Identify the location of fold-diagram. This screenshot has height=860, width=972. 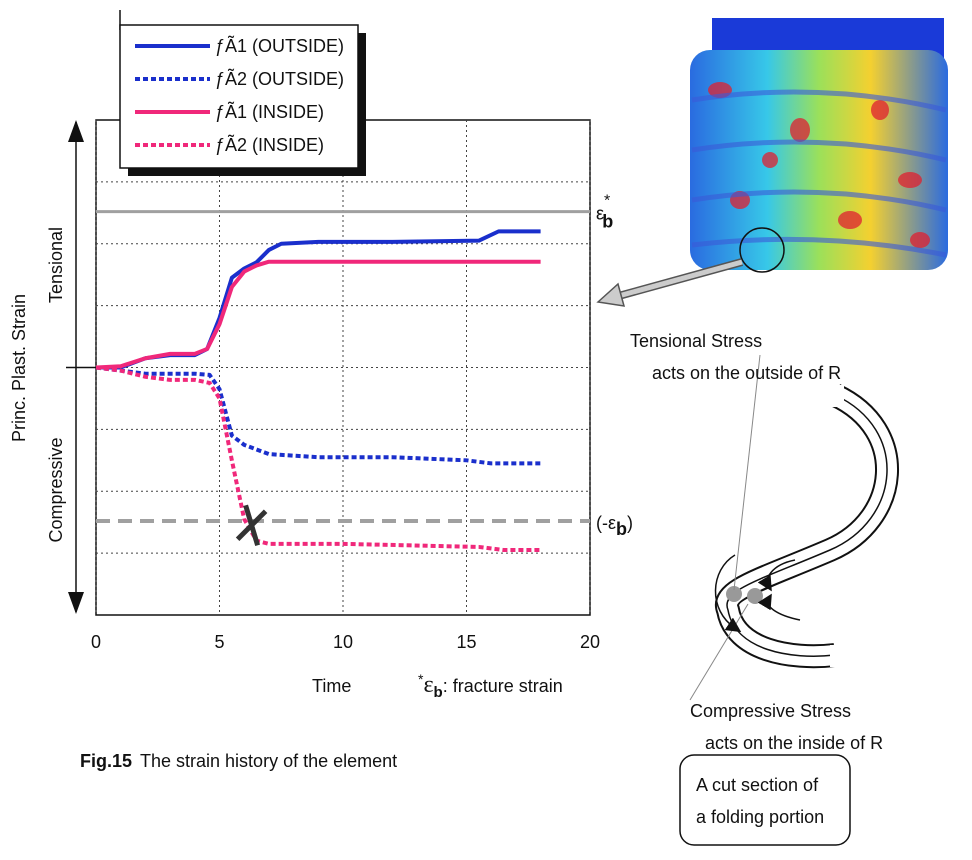
(789, 600).